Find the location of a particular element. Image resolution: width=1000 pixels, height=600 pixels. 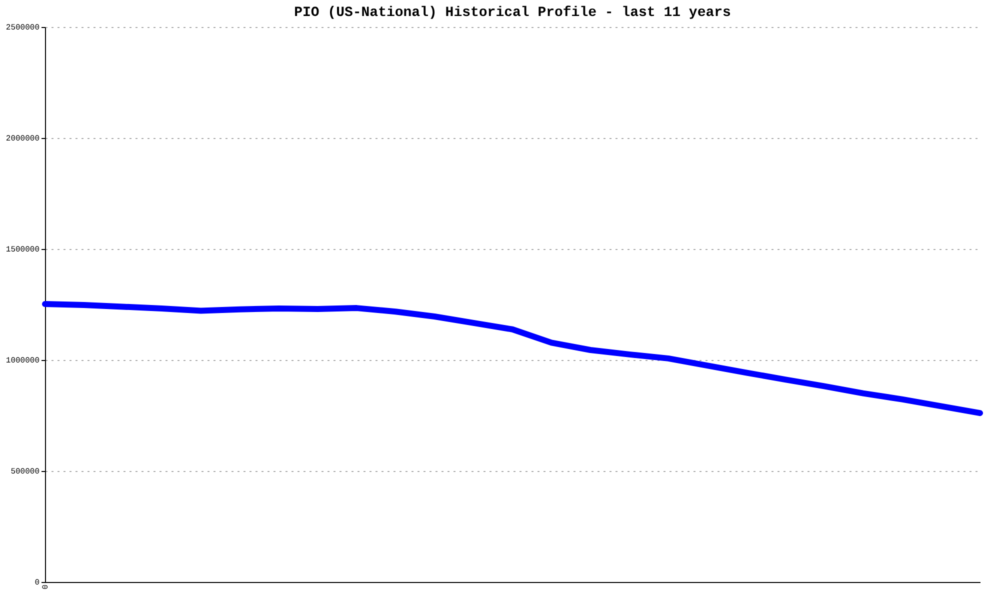

chart-title: PIO (US-National) Historical Profile - last 11 years is located at coordinates (512, 13).